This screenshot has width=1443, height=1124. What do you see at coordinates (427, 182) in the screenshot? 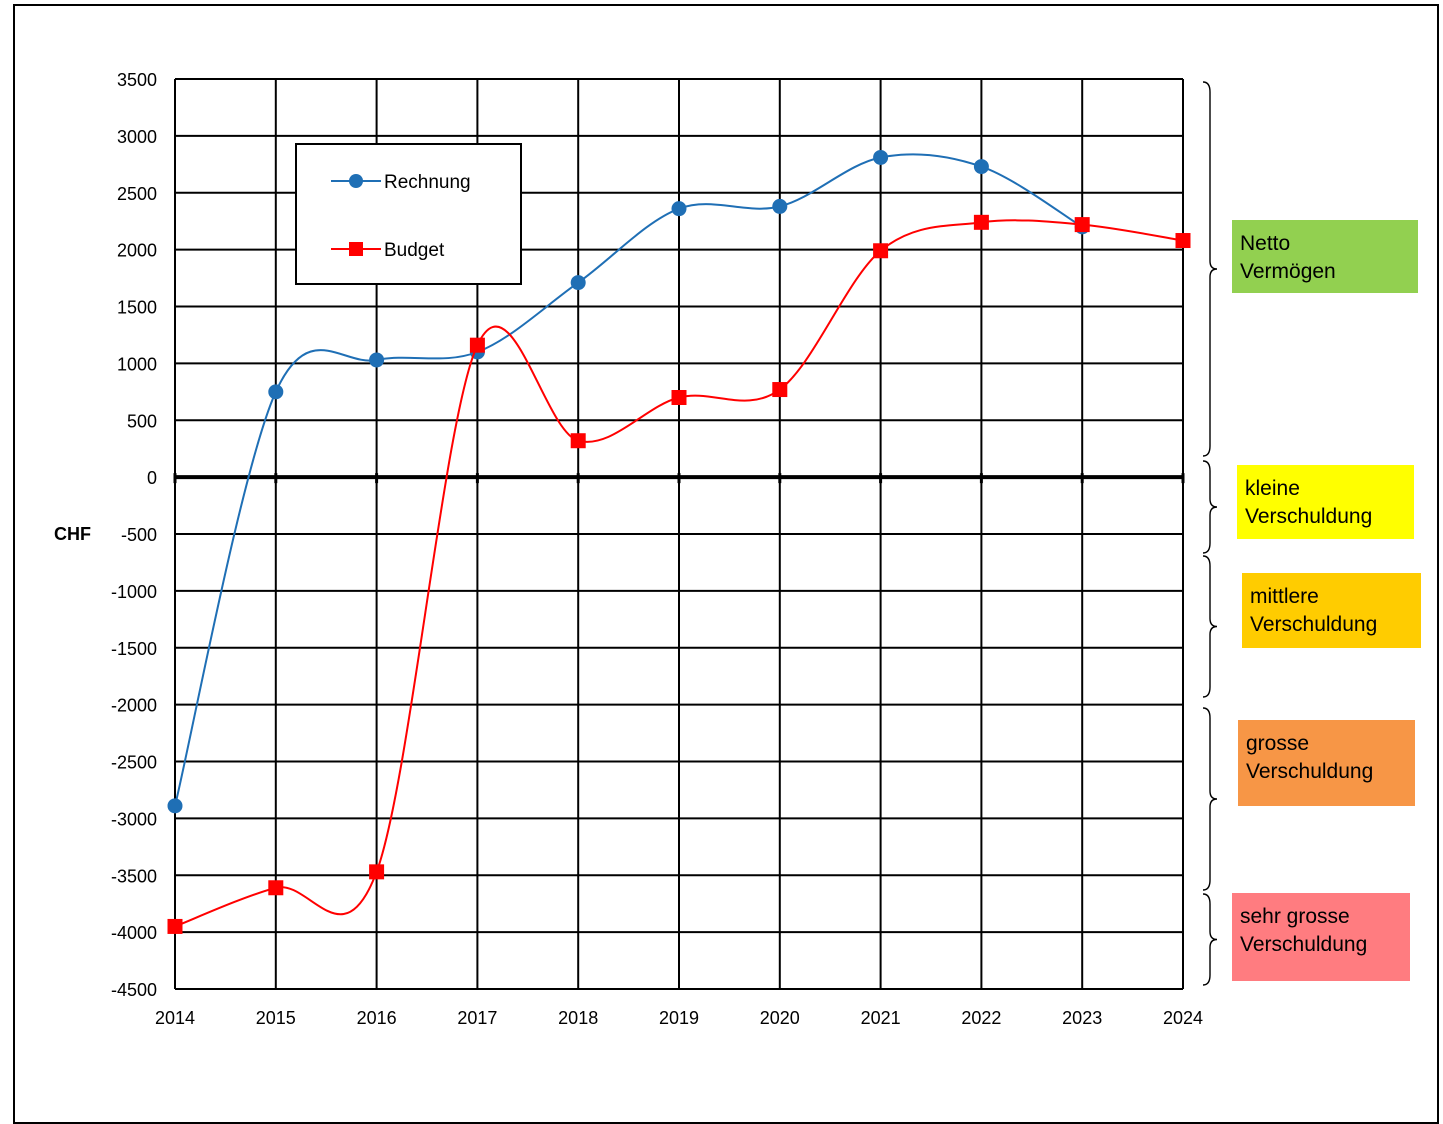
I see `legend-label: Rechnung` at bounding box center [427, 182].